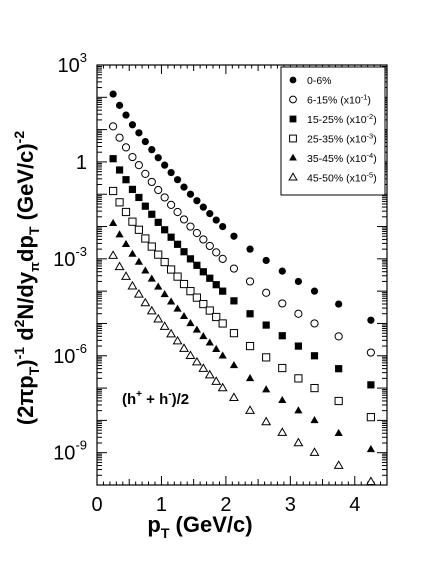 Image resolution: width=436 pixels, height=564 pixels. What do you see at coordinates (70, 354) in the screenshot?
I see `y-tick-label: 10⁻⁶` at bounding box center [70, 354].